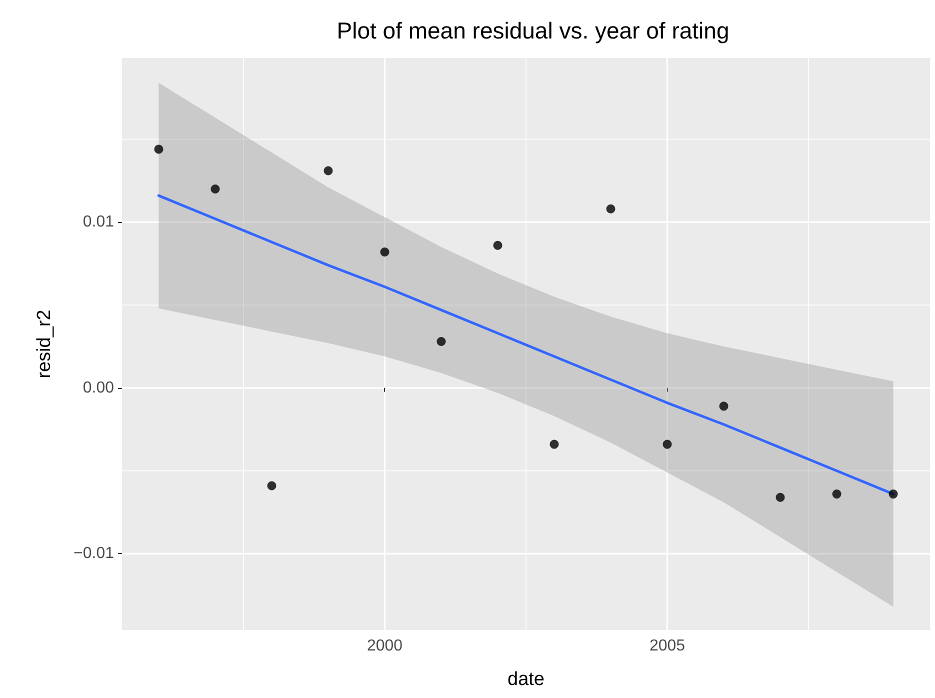  Describe the element at coordinates (98, 222) in the screenshot. I see `y-tick-label: 0.01` at that location.